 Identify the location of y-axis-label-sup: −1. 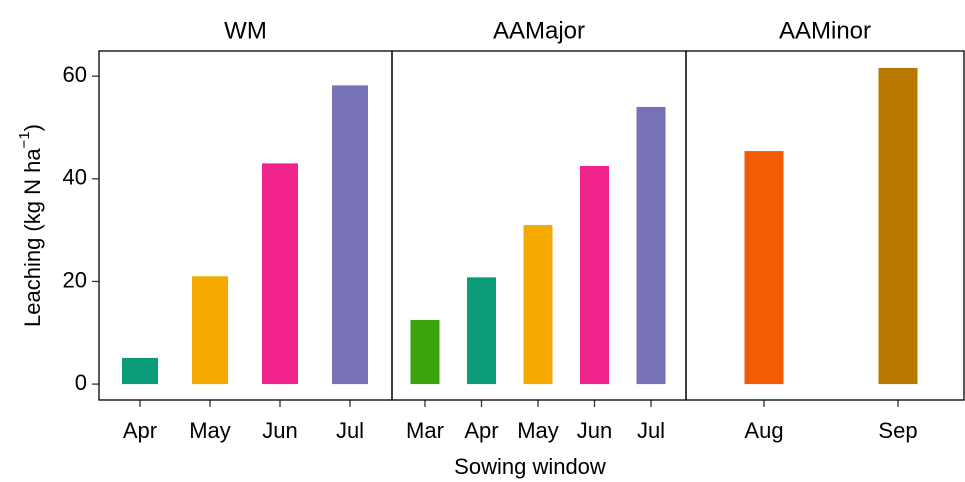
(24, 139).